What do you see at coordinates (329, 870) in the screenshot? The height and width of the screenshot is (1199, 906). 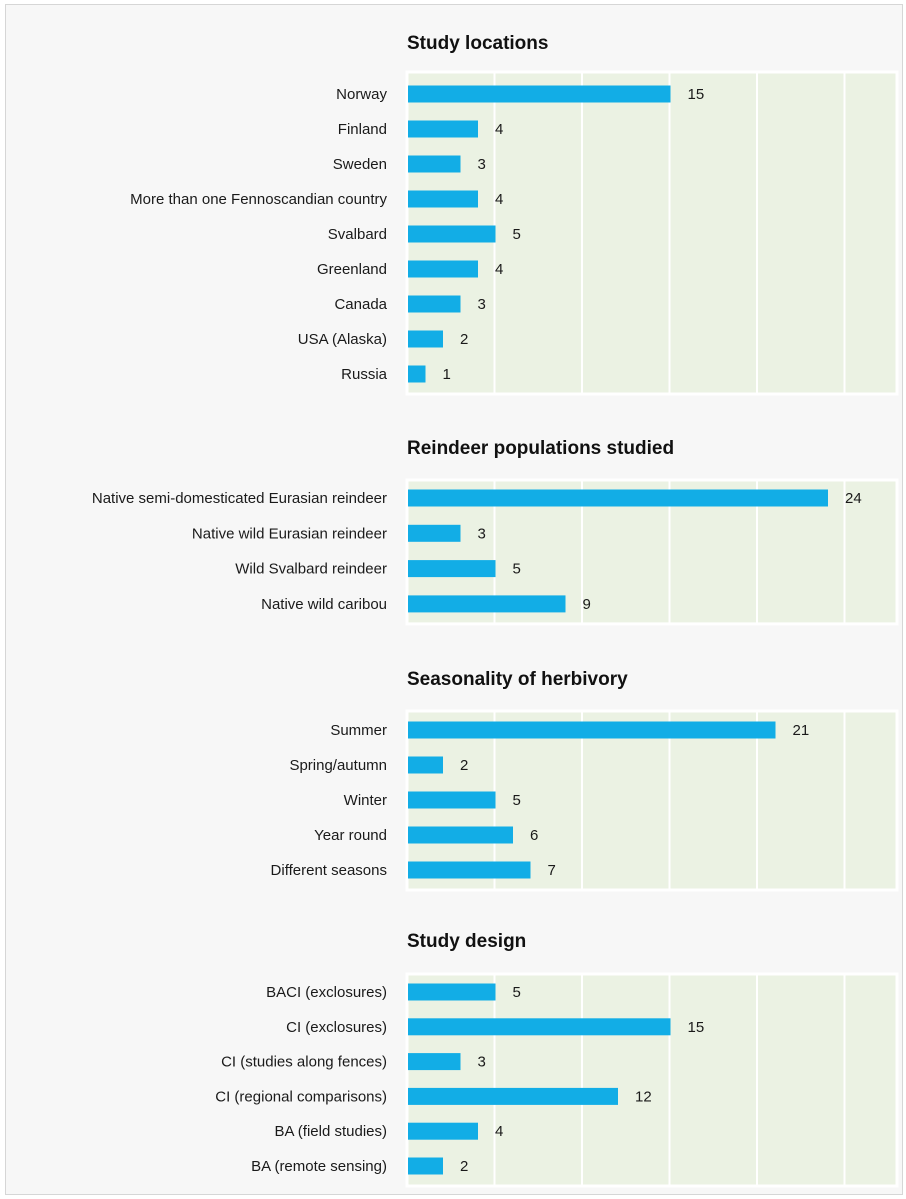 I see `category-label: Different seasons` at bounding box center [329, 870].